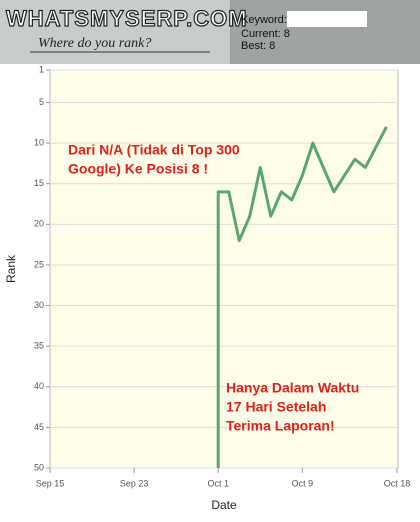 The width and height of the screenshot is (420, 522). What do you see at coordinates (115, 32) in the screenshot?
I see `logo-panel` at bounding box center [115, 32].